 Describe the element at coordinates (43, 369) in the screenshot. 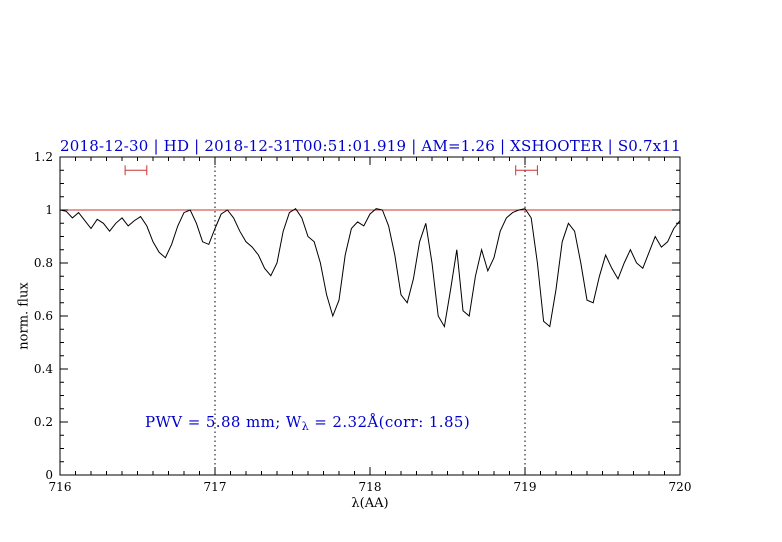

I see `y-tick-label: 0.4` at that location.